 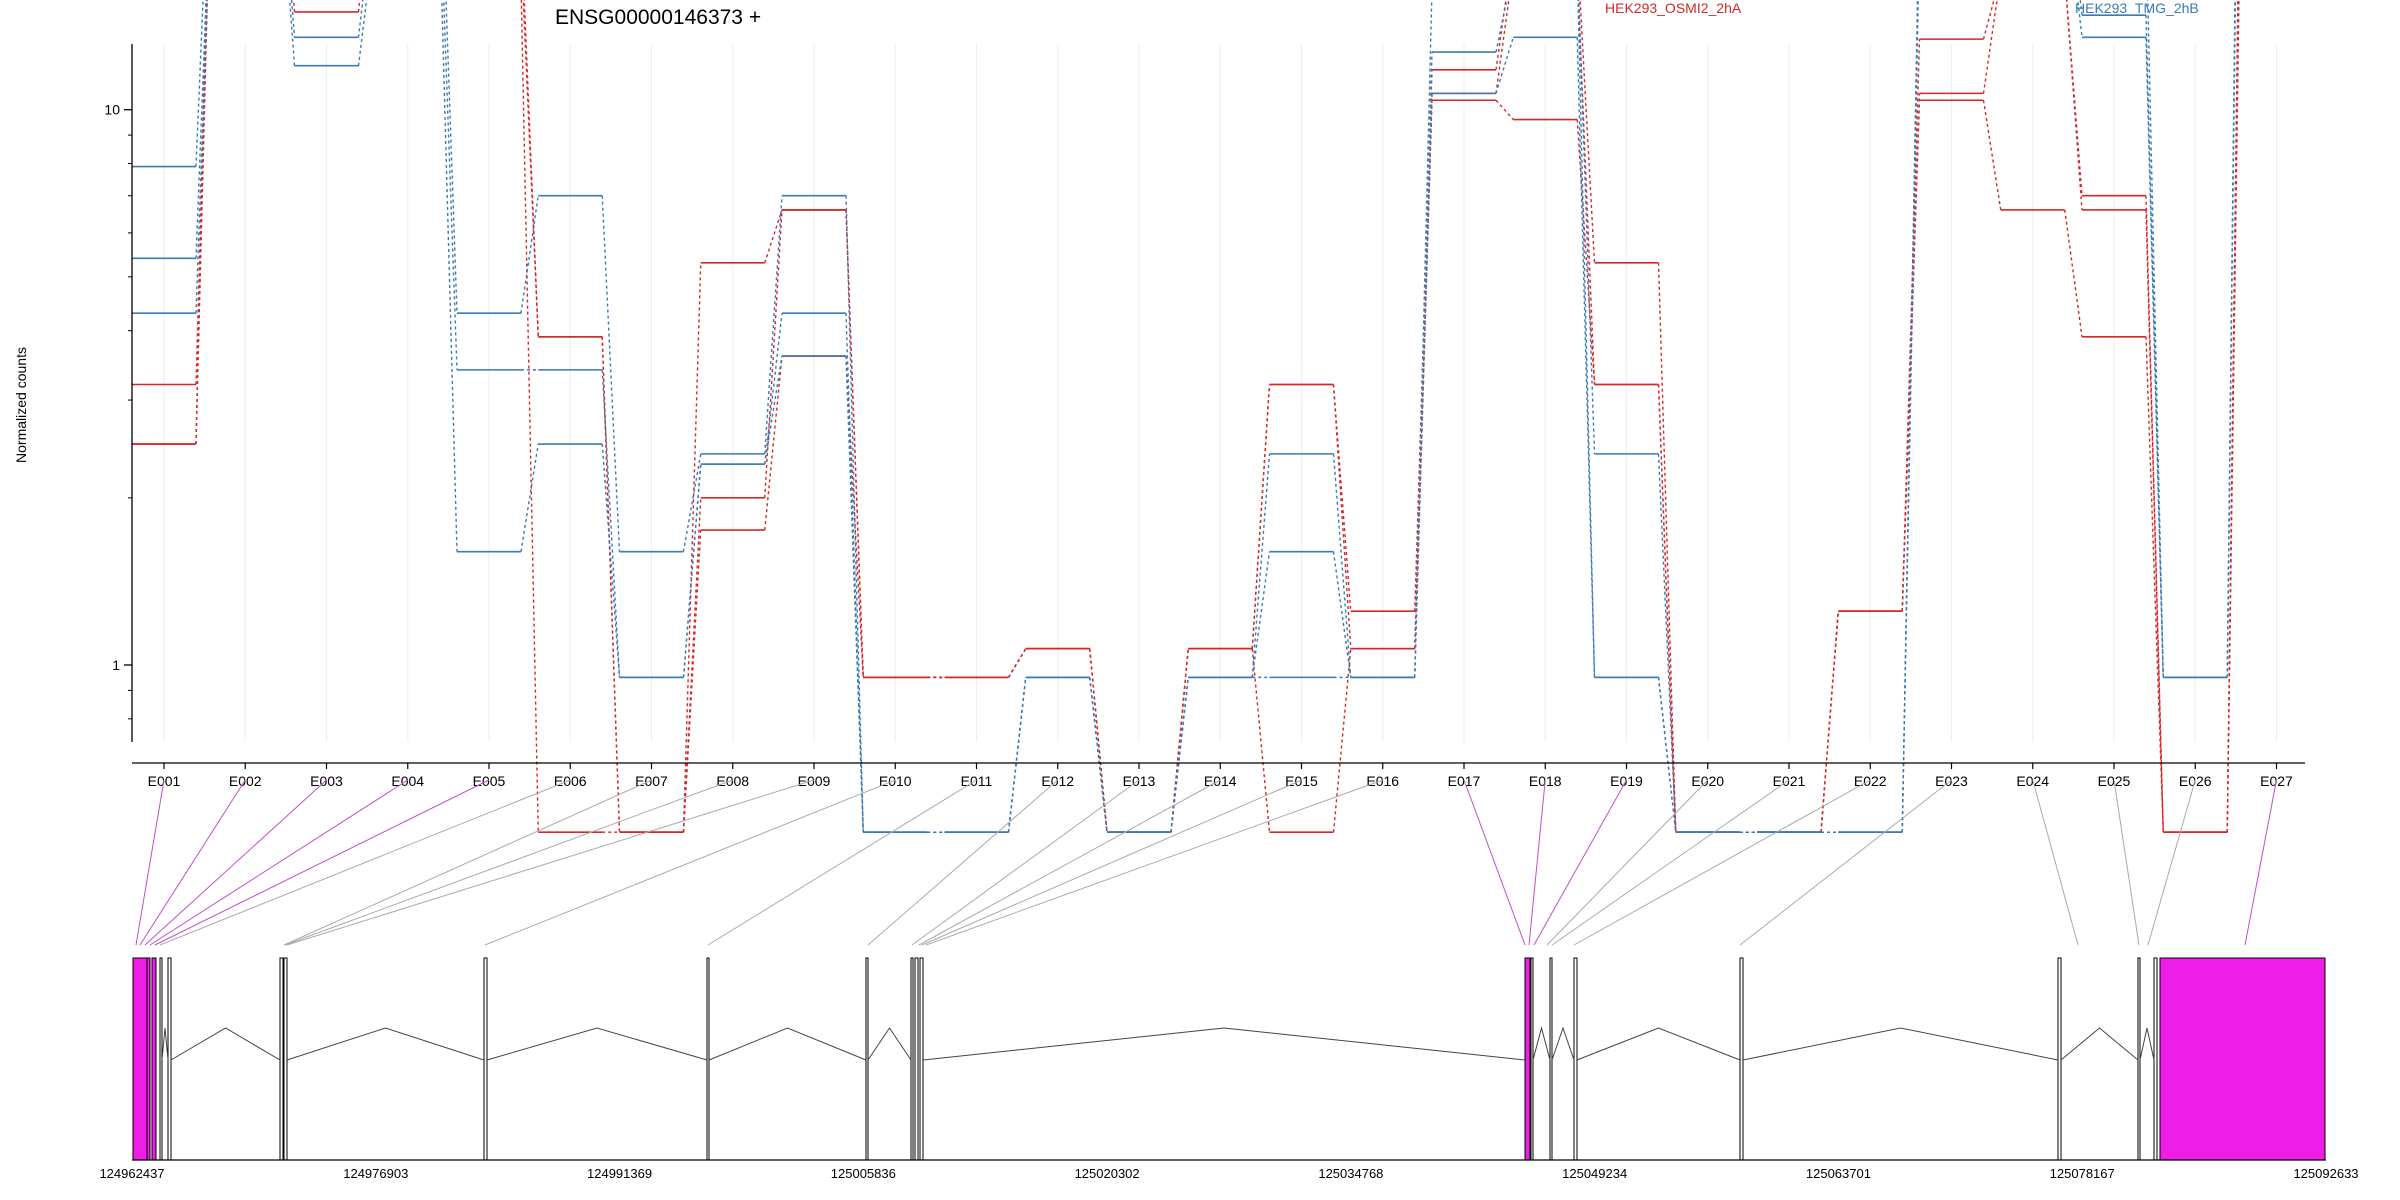 What do you see at coordinates (1845, 862) in the screenshot?
I see `exon-link-e023` at bounding box center [1845, 862].